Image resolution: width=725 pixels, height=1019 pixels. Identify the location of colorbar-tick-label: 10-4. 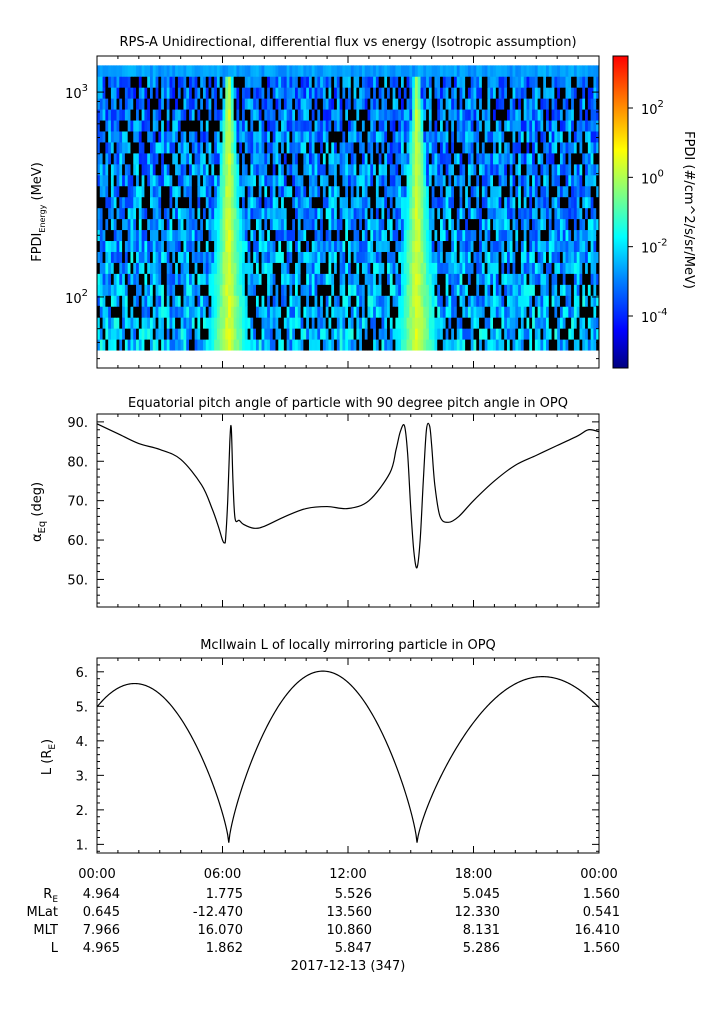
(654, 316).